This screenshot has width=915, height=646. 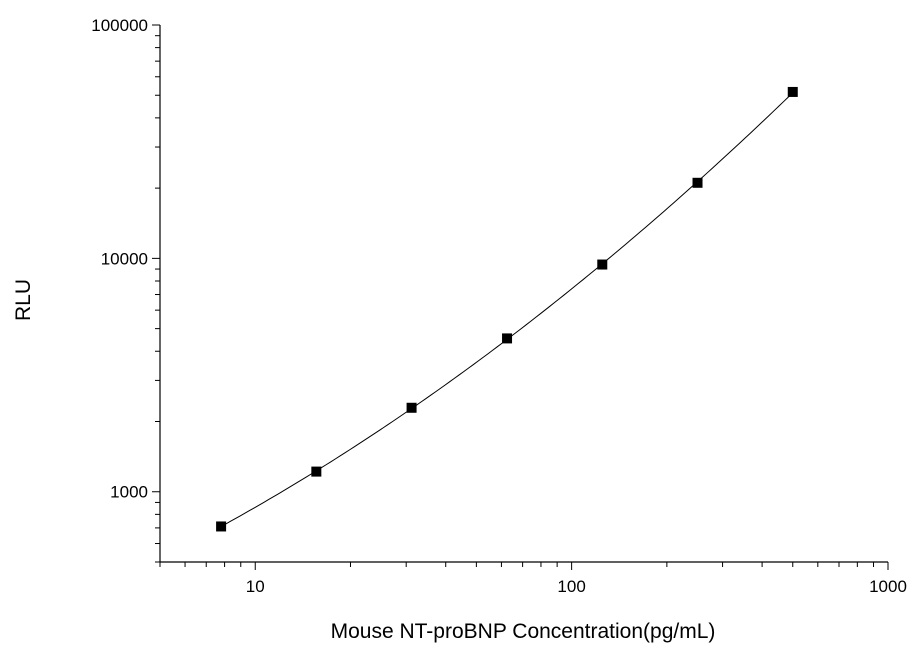 I want to click on y-tick-label: 100000, so click(x=119, y=25).